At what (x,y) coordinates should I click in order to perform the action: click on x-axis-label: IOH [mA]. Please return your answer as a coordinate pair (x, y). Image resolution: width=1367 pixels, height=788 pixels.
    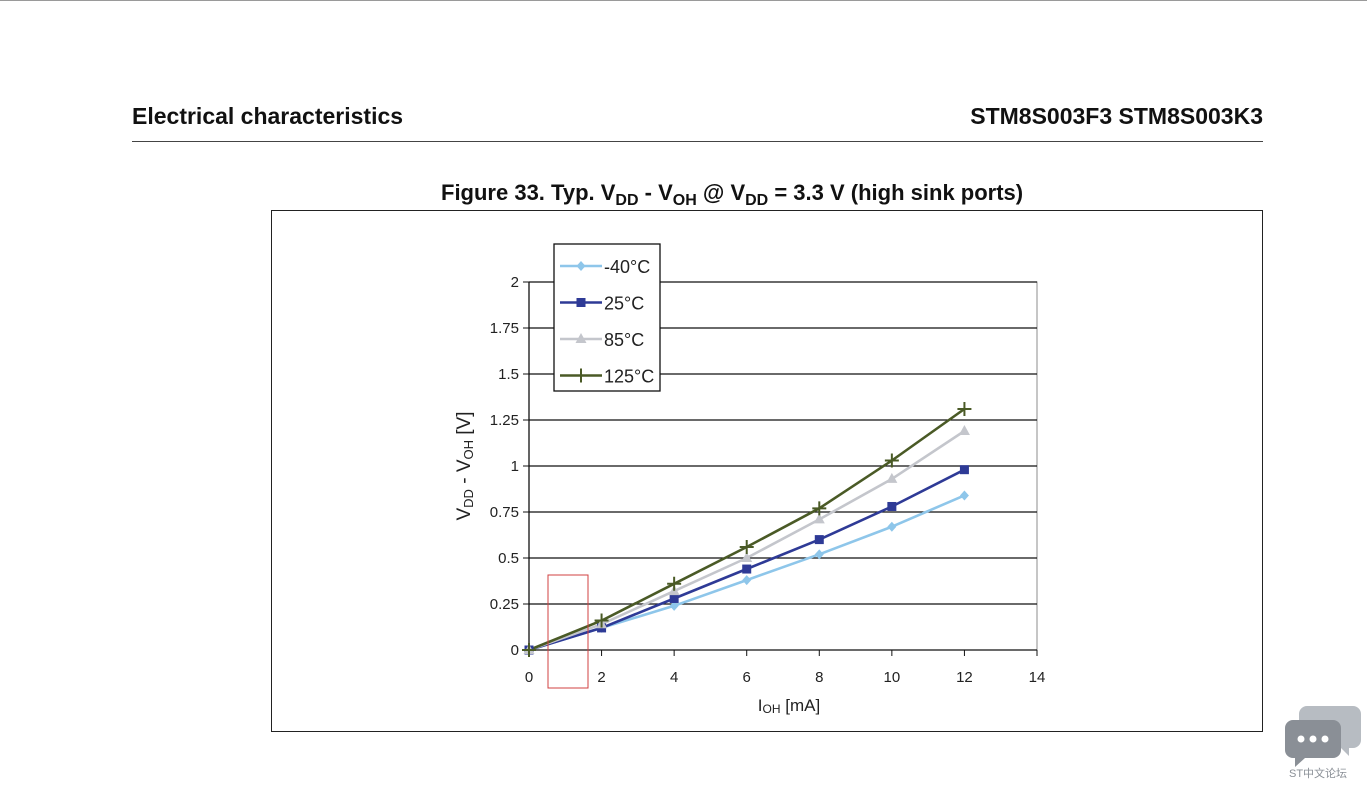
    Looking at the image, I should click on (789, 706).